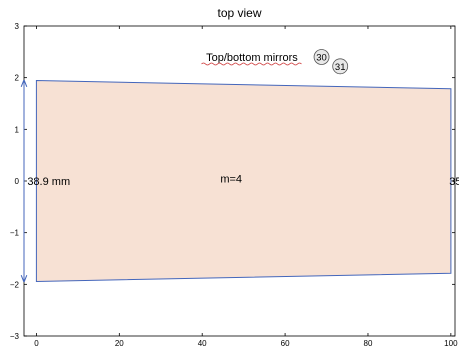 The width and height of the screenshot is (459, 352). Describe the element at coordinates (119, 343) in the screenshot. I see `x-tick-label: 20` at that location.